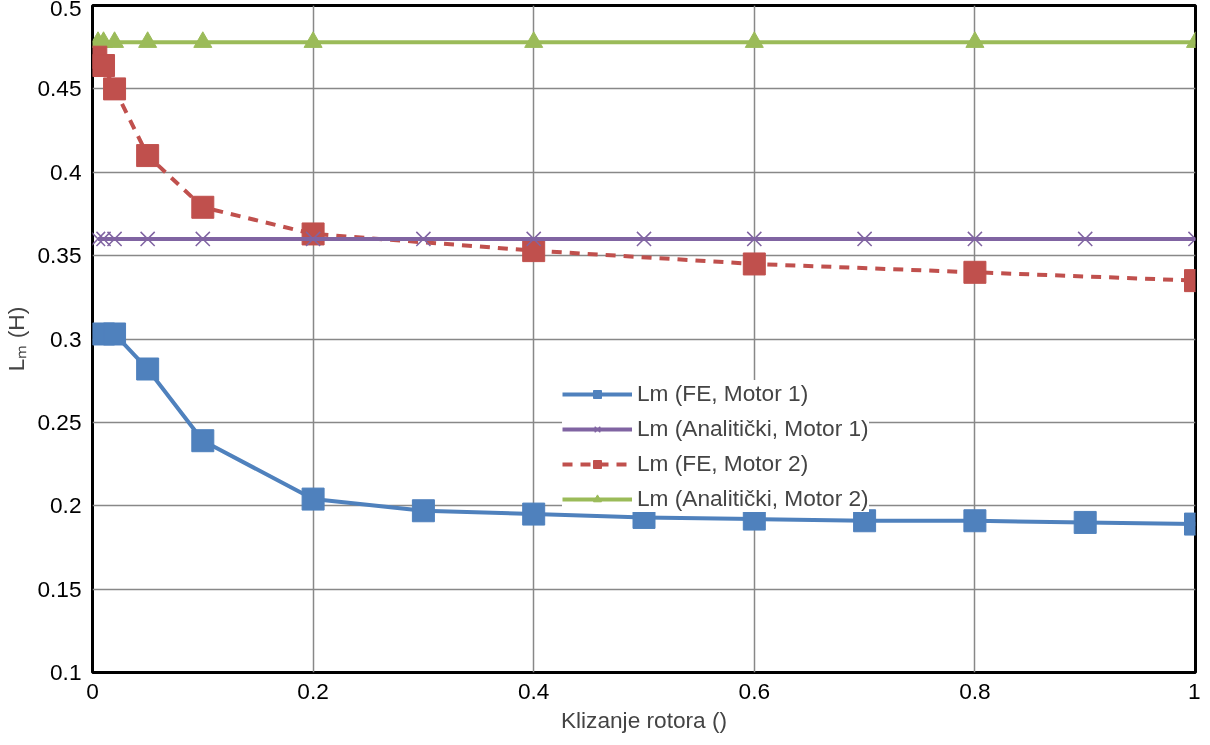 The image size is (1210, 745). I want to click on legend-label: Lm (FE, Motor 2), so click(723, 463).